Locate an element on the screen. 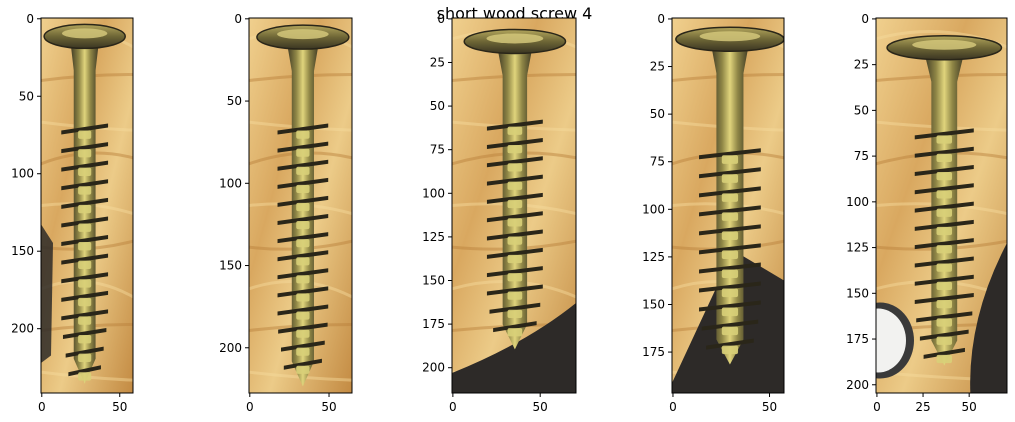 This screenshot has height=422, width=1015. screw-head-highlight is located at coordinates (944, 44).